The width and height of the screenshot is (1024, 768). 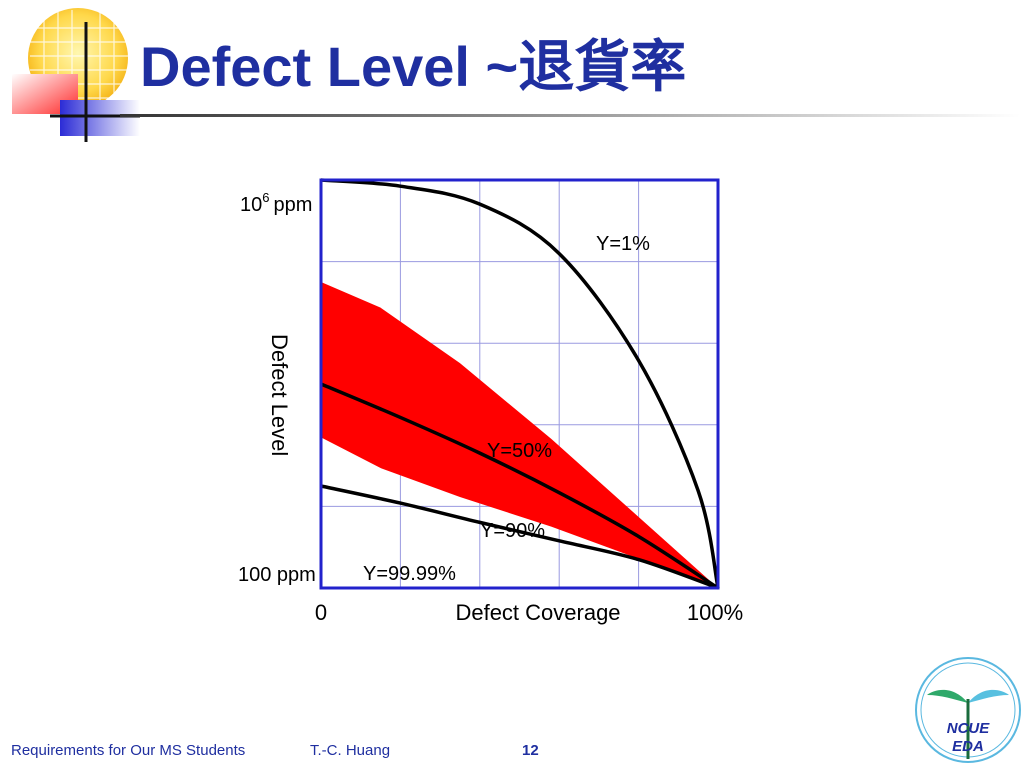 I want to click on y-top-tick-label: 106 ppm, so click(x=276, y=203).